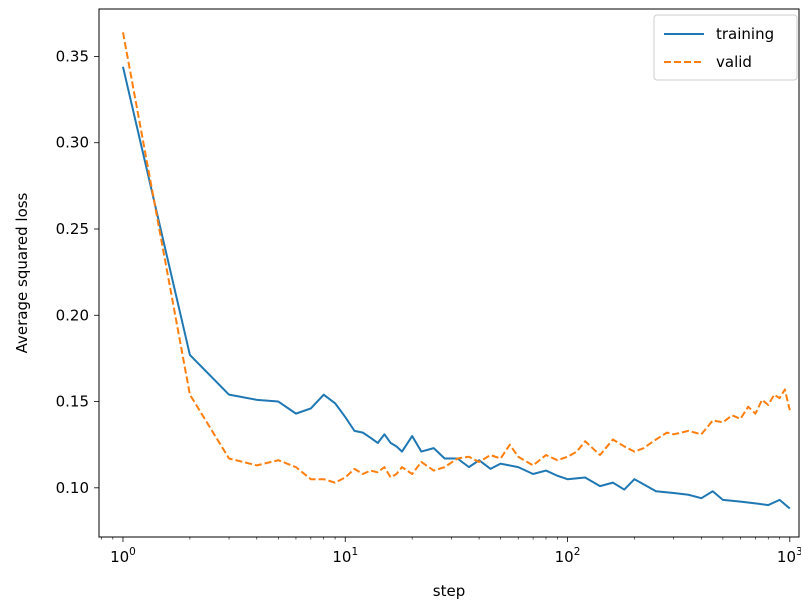 The width and height of the screenshot is (801, 603). I want to click on y-tick-label: 0.10, so click(72, 488).